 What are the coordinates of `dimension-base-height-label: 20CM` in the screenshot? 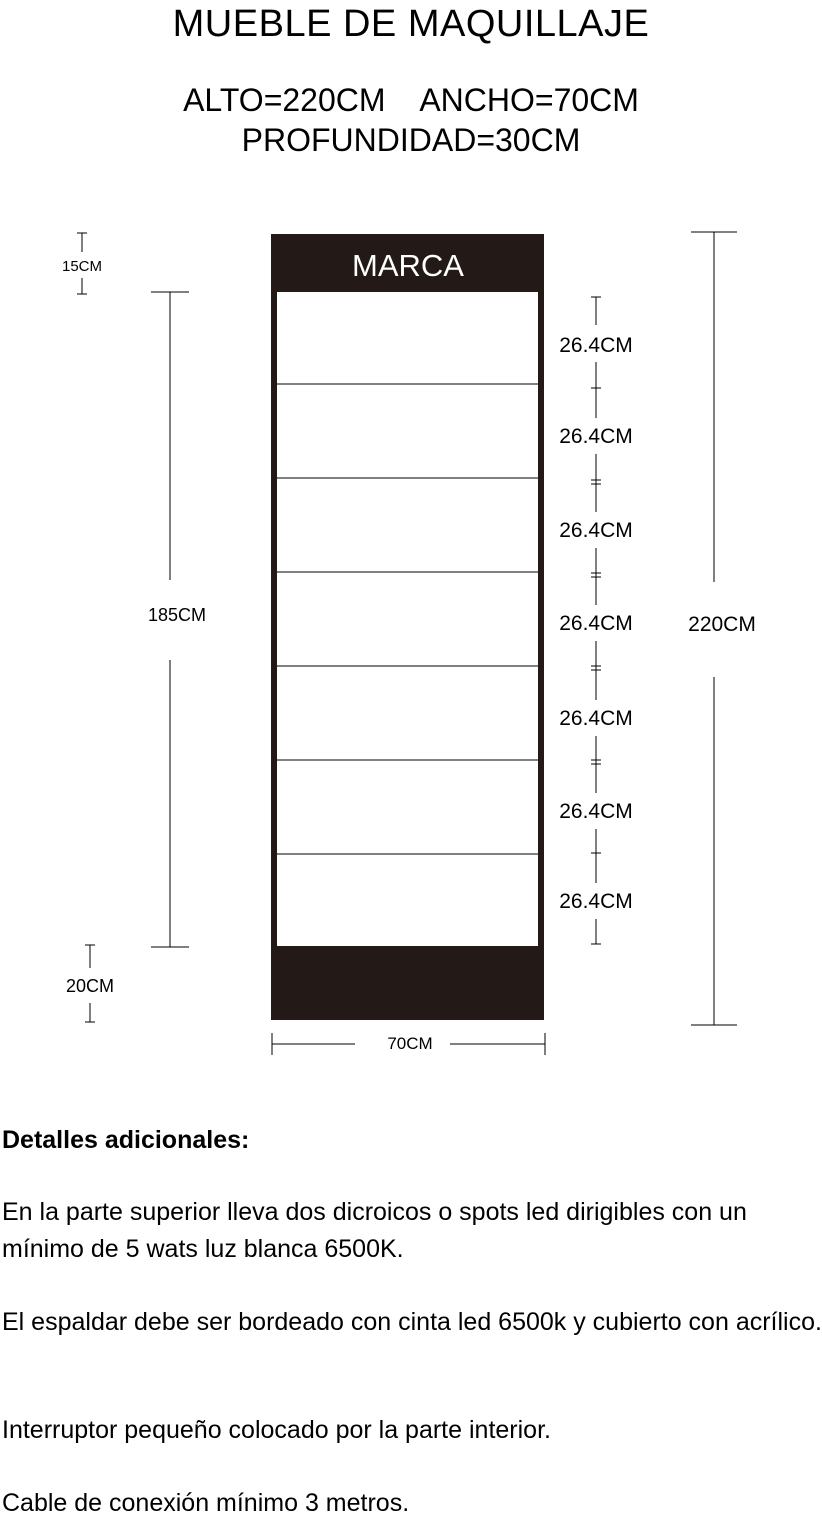 It's located at (90, 986).